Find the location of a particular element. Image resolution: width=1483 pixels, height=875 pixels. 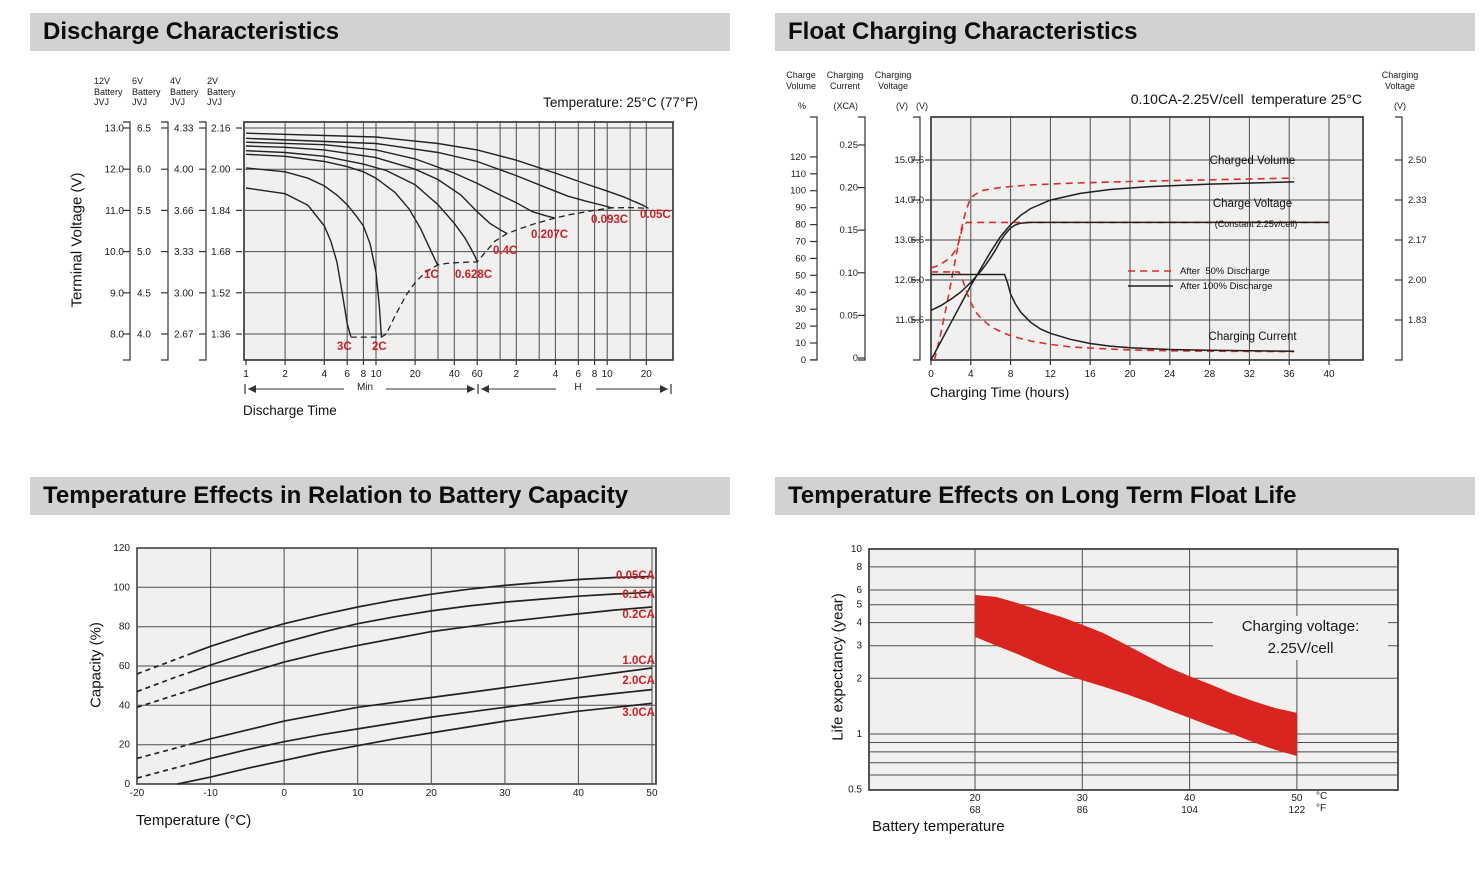

tick-label: 6.5 is located at coordinates (144, 129).